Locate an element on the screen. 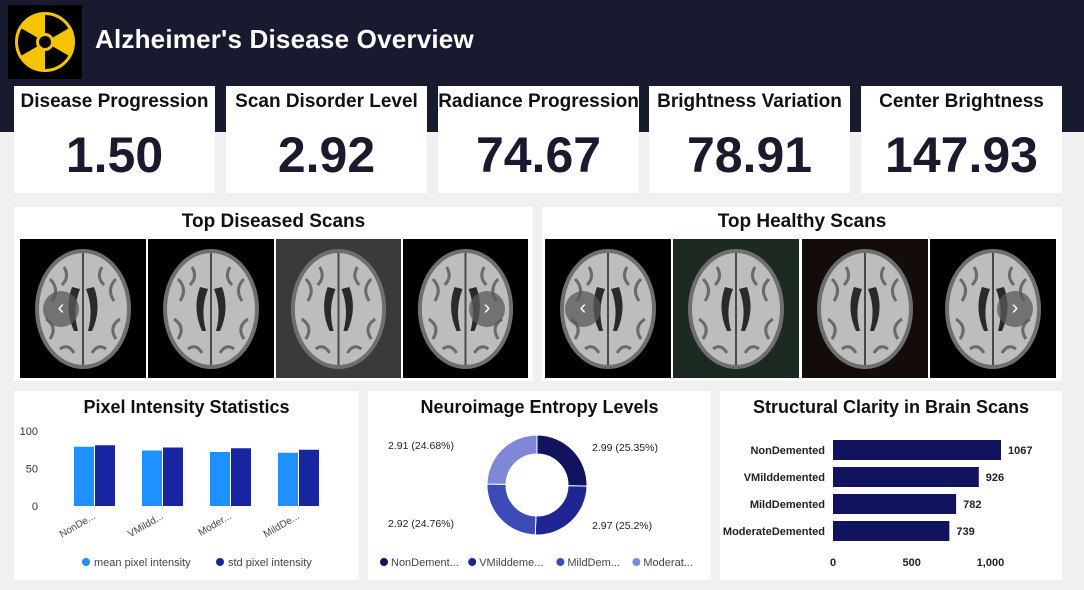  x-tick-label: 500 is located at coordinates (912, 563).